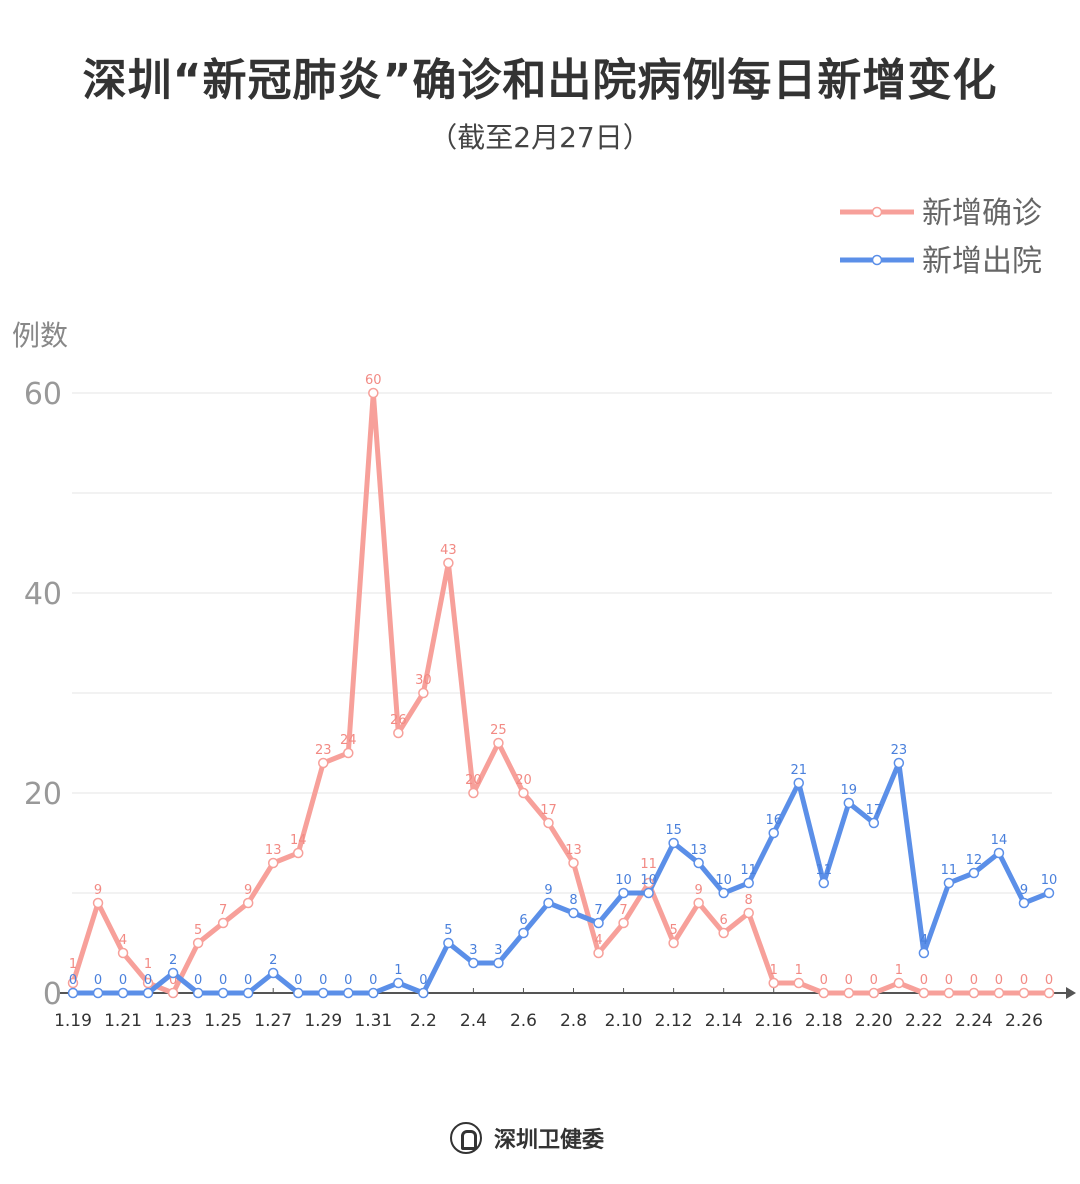  What do you see at coordinates (123, 1021) in the screenshot?
I see `x-tick-label: 1.21` at bounding box center [123, 1021].